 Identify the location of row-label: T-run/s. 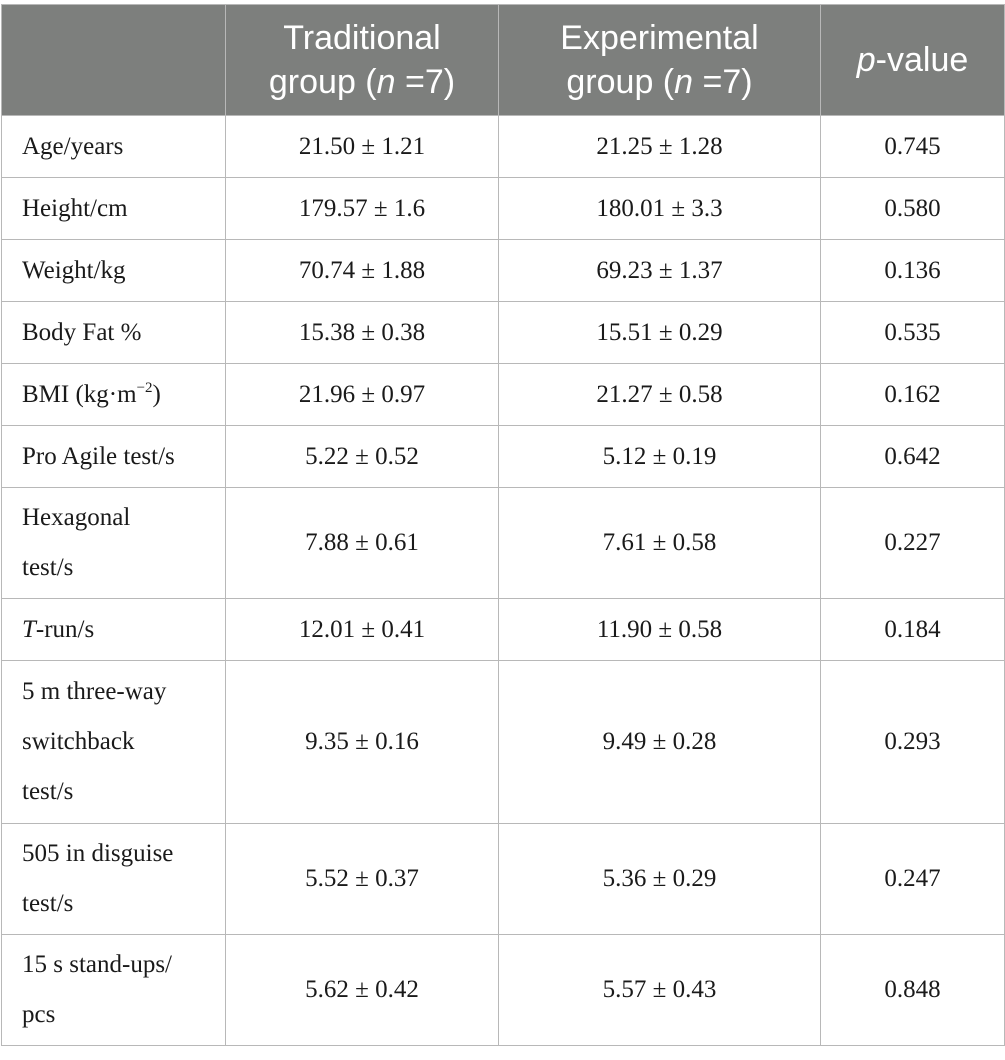
(113, 629).